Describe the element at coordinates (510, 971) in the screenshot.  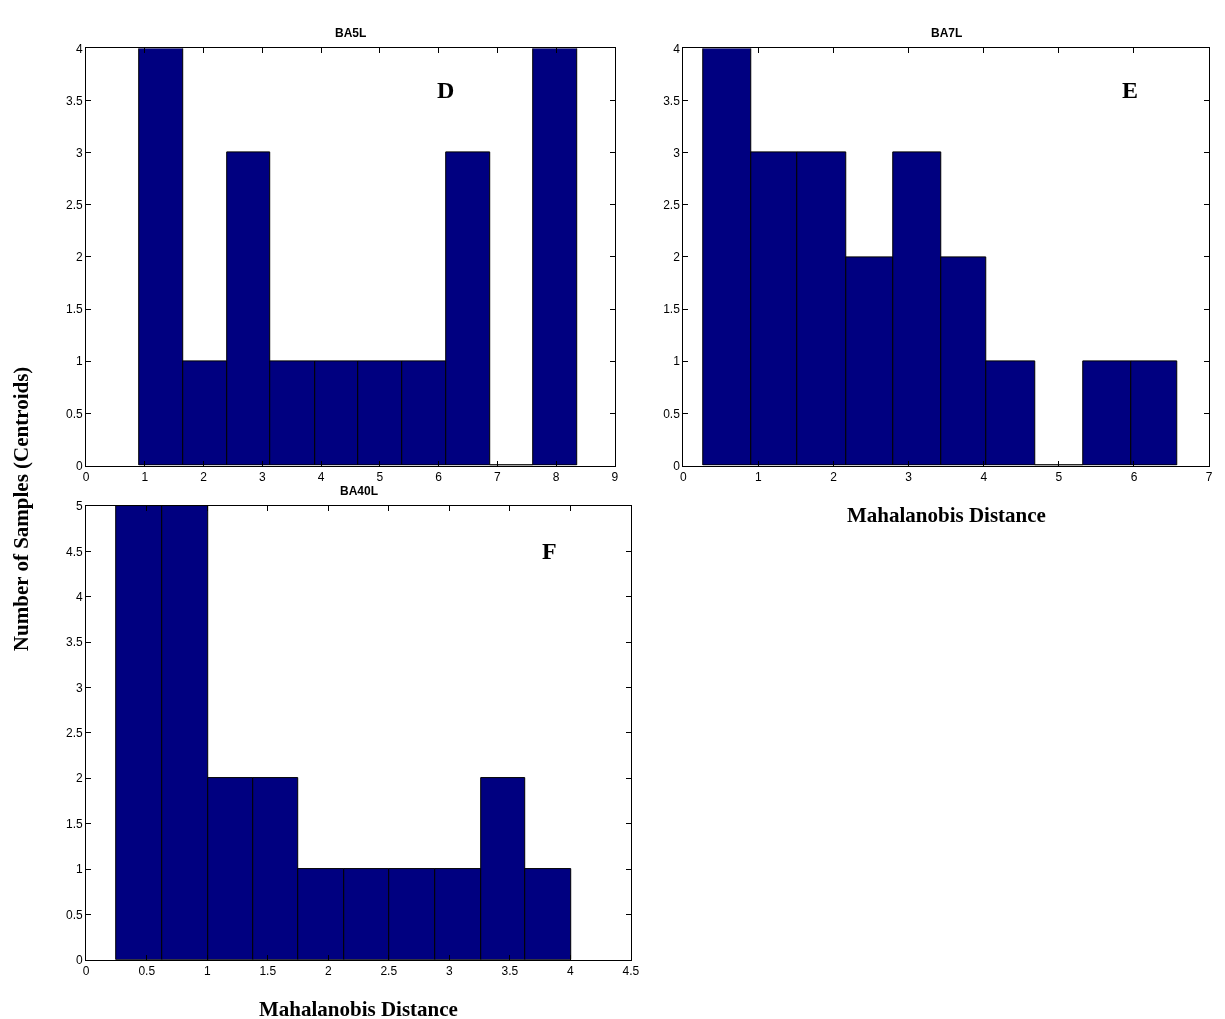
I see `x-tick-label: 3.5` at that location.